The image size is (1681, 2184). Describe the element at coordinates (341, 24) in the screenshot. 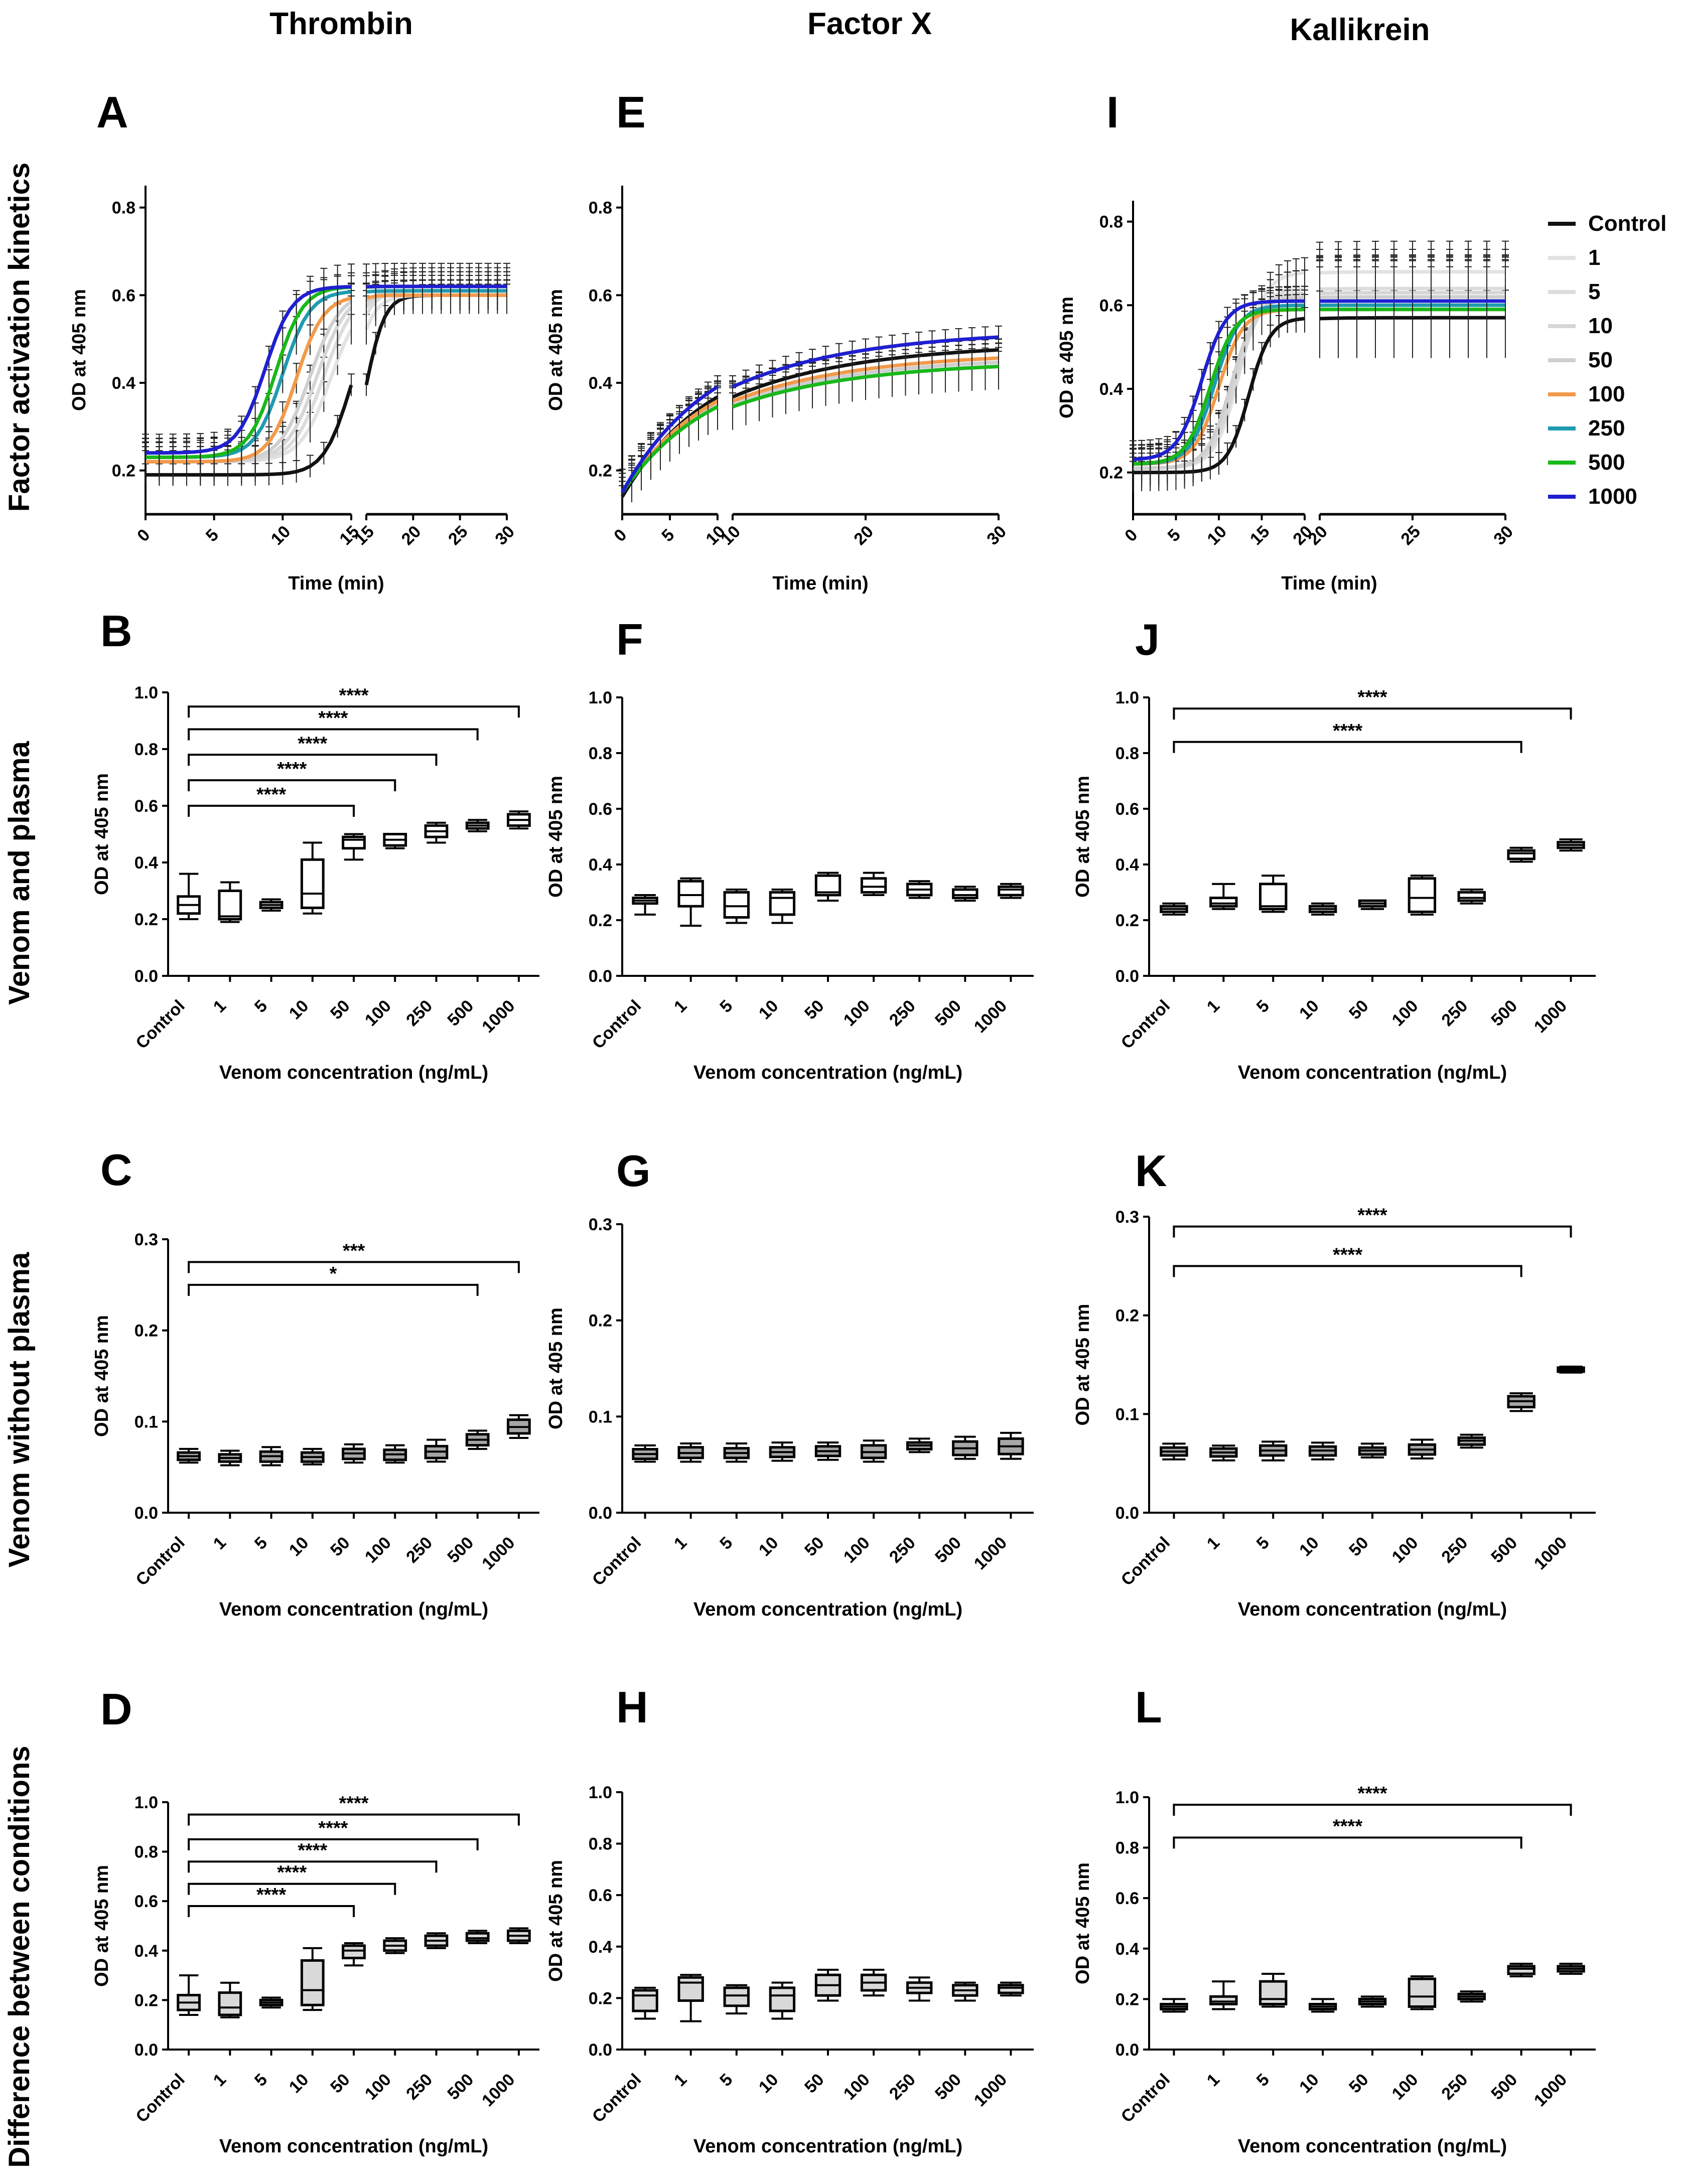

I see `column-title-thrombin: Thrombin` at that location.